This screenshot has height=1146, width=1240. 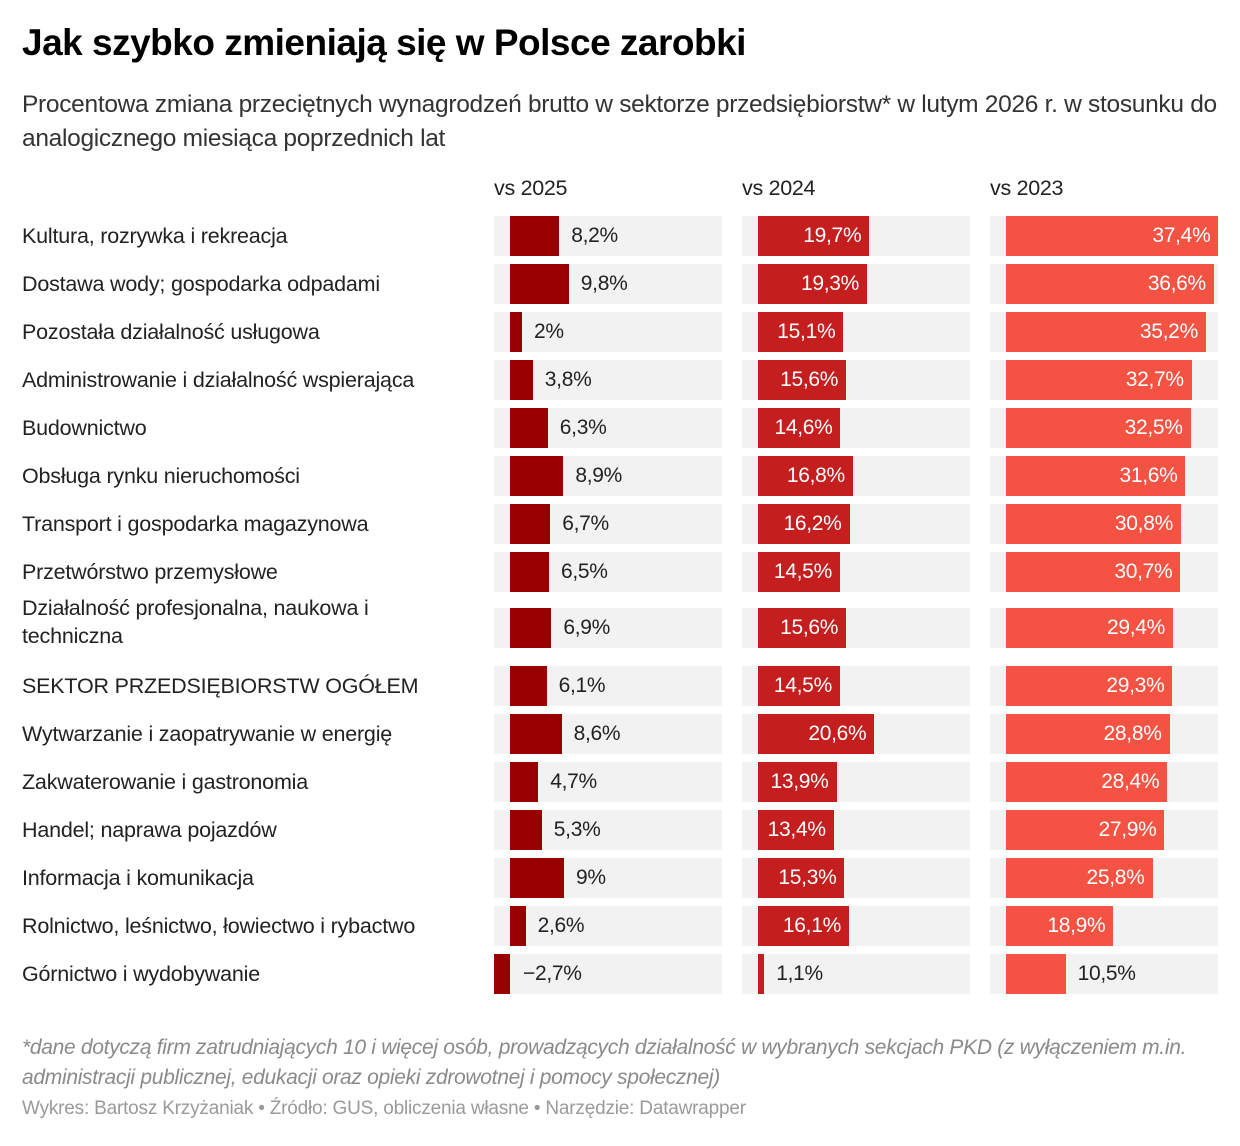 What do you see at coordinates (161, 476) in the screenshot?
I see `category-label: Obsługa rynku nieruchomości` at bounding box center [161, 476].